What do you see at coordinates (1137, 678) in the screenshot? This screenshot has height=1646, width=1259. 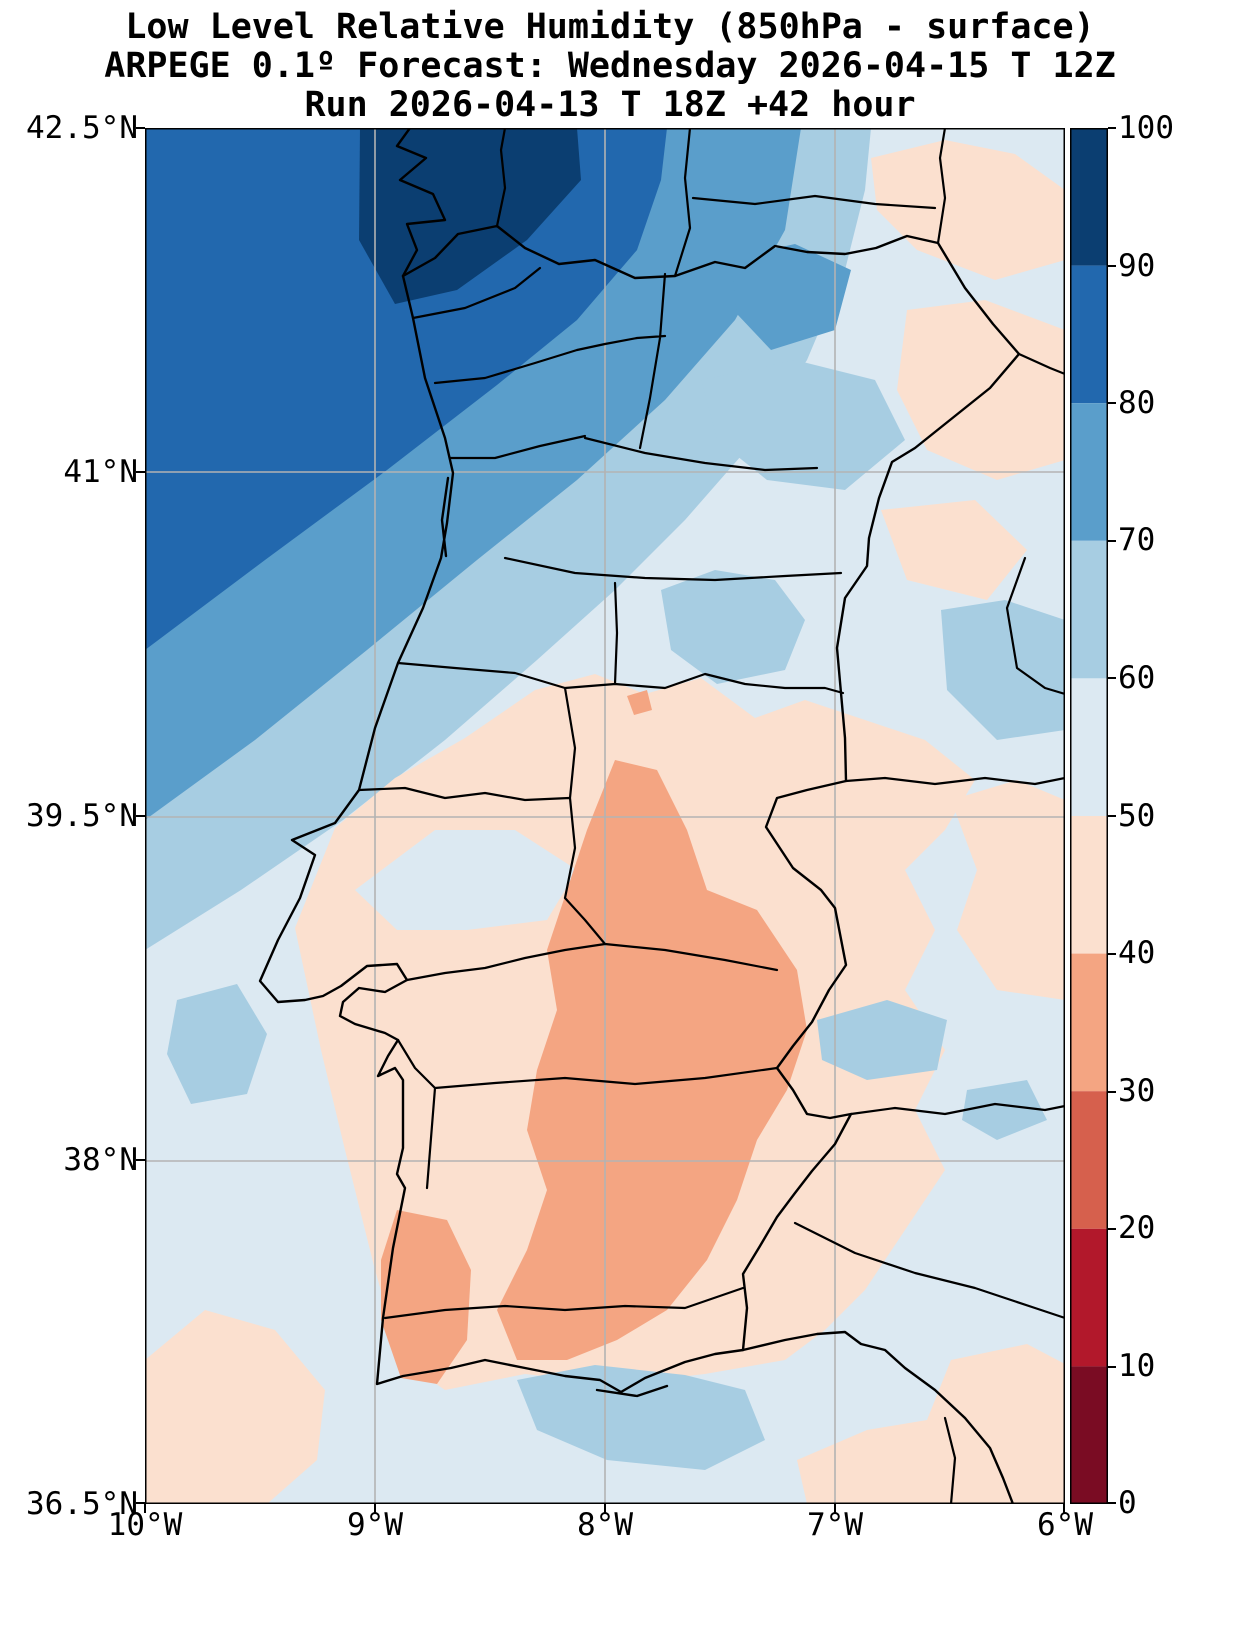 I see `colorbar-tick-label: 60` at bounding box center [1137, 678].